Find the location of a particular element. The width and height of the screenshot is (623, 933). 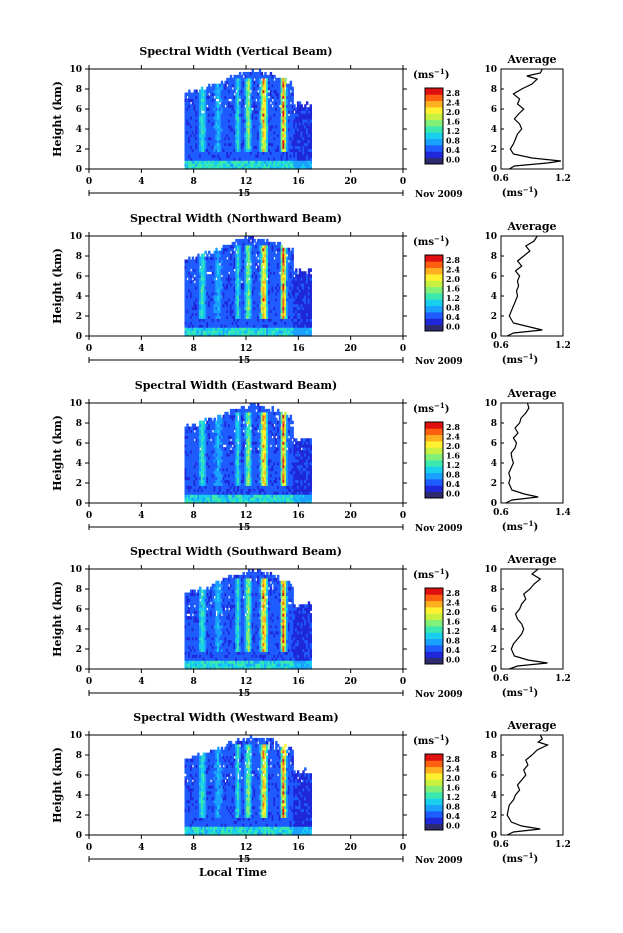

colorbar-tick-label: 2.0 is located at coordinates (453, 612).